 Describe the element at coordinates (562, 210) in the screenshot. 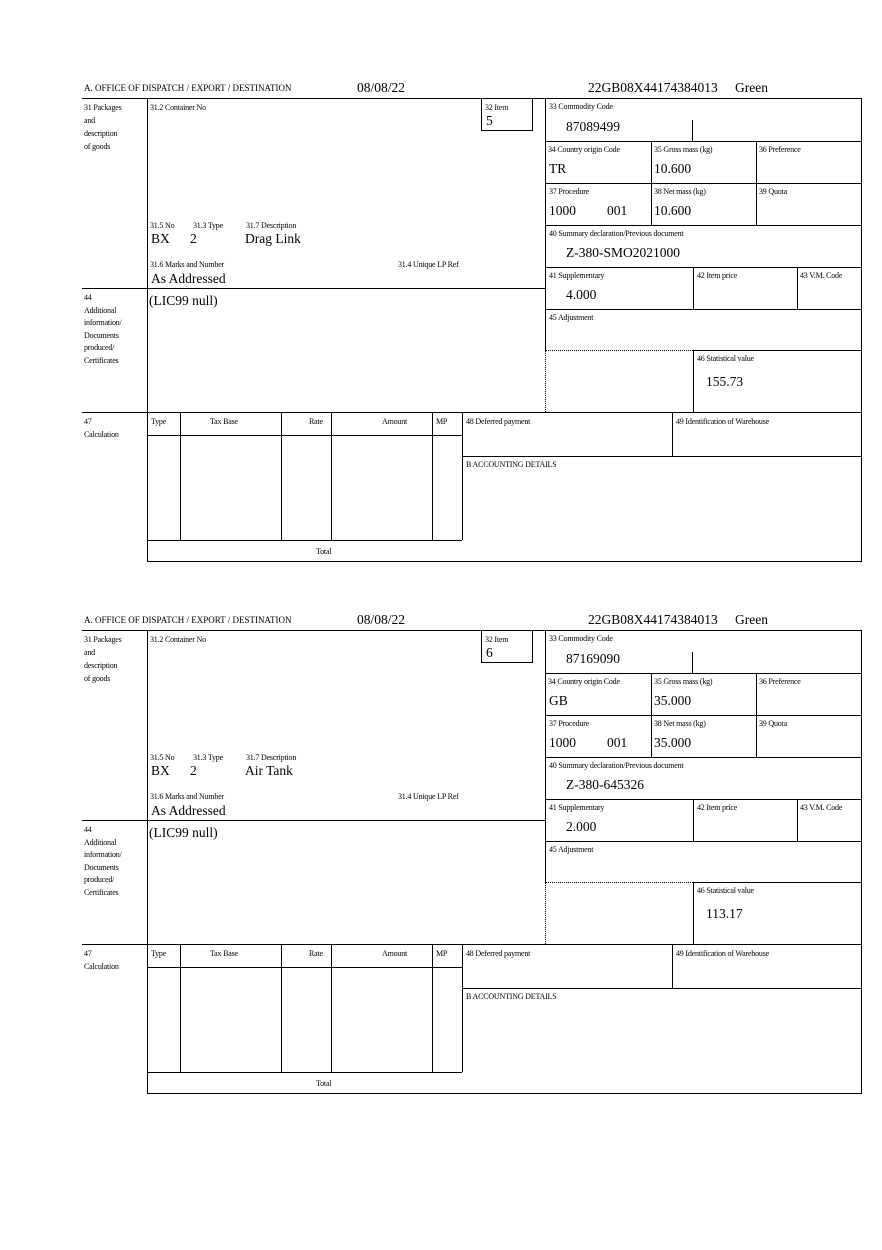

I see `procedure-value: 1000` at that location.